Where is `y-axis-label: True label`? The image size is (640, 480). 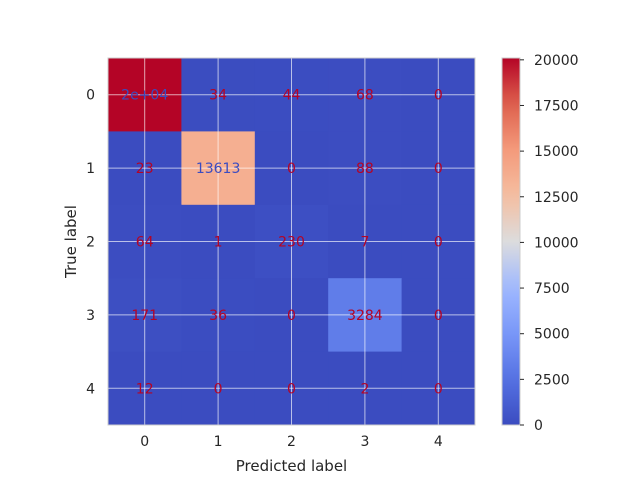 y-axis-label: True label is located at coordinates (71, 242).